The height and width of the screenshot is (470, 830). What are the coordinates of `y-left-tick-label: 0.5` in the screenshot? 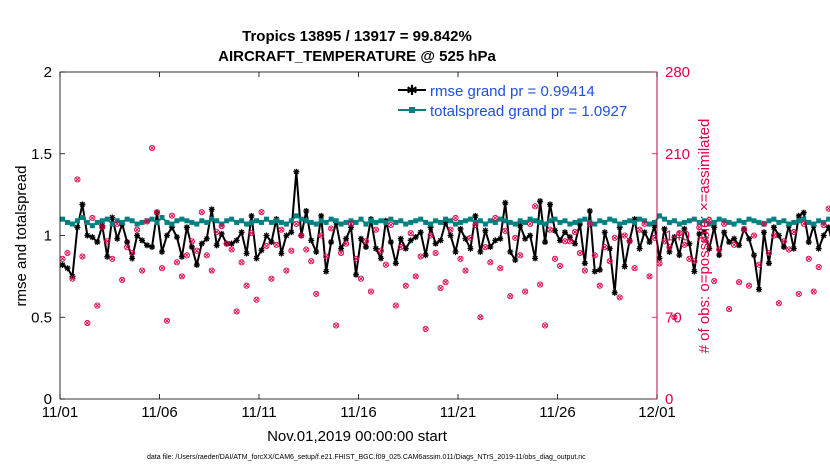 It's located at (41, 317).